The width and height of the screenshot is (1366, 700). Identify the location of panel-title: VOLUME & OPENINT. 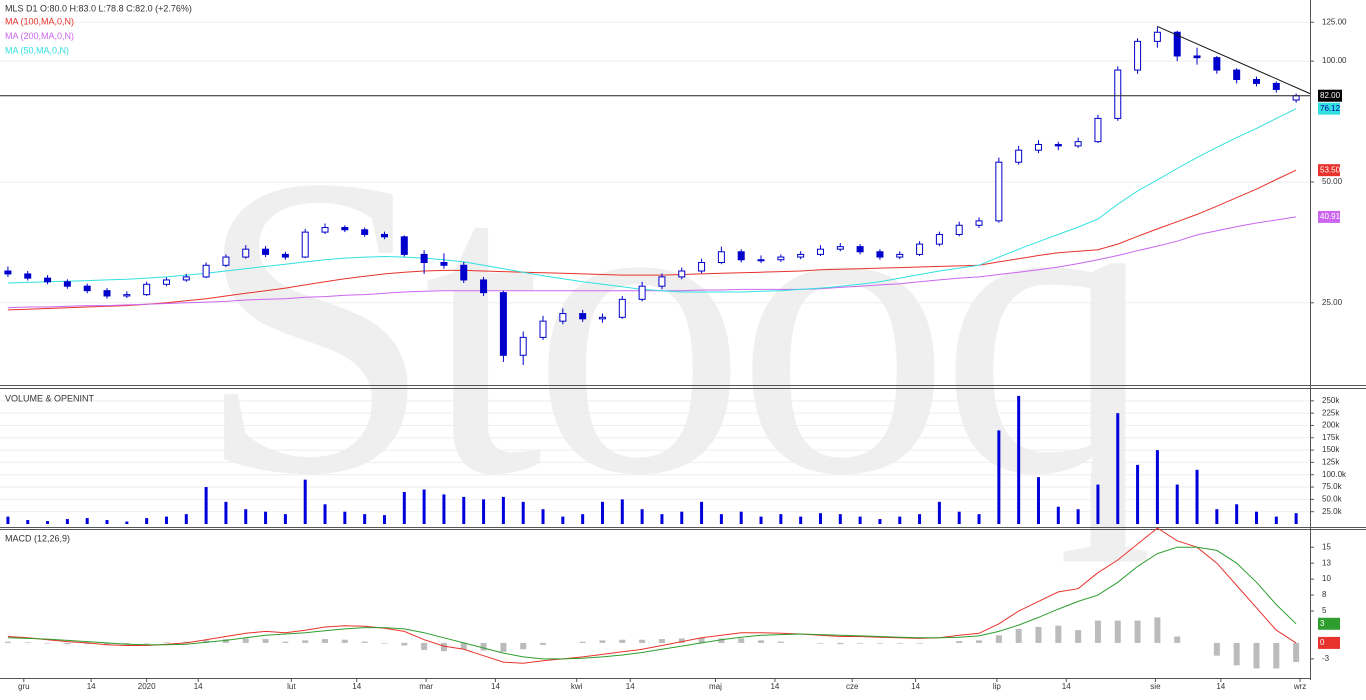
(50, 398).